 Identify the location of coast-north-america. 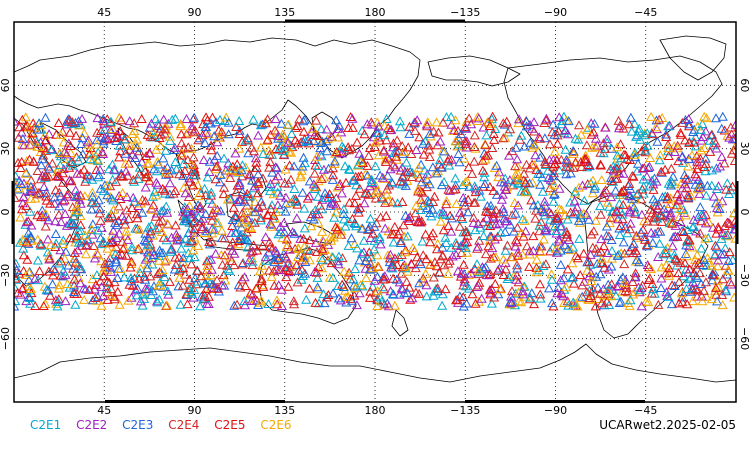
(613, 130).